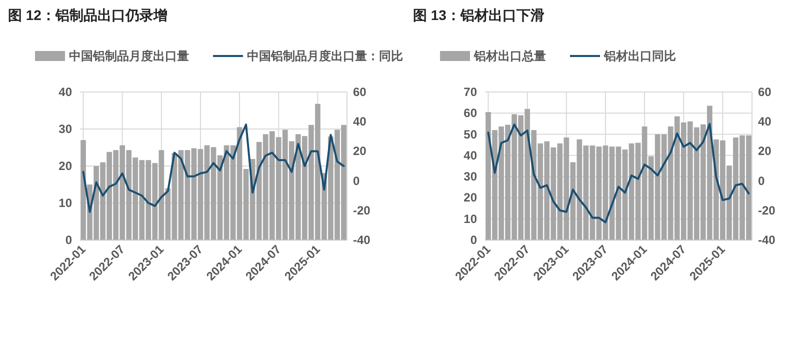 Image resolution: width=810 pixels, height=341 pixels. I want to click on chart-title: 图 12：铝制品出口仍录增, so click(88, 15).